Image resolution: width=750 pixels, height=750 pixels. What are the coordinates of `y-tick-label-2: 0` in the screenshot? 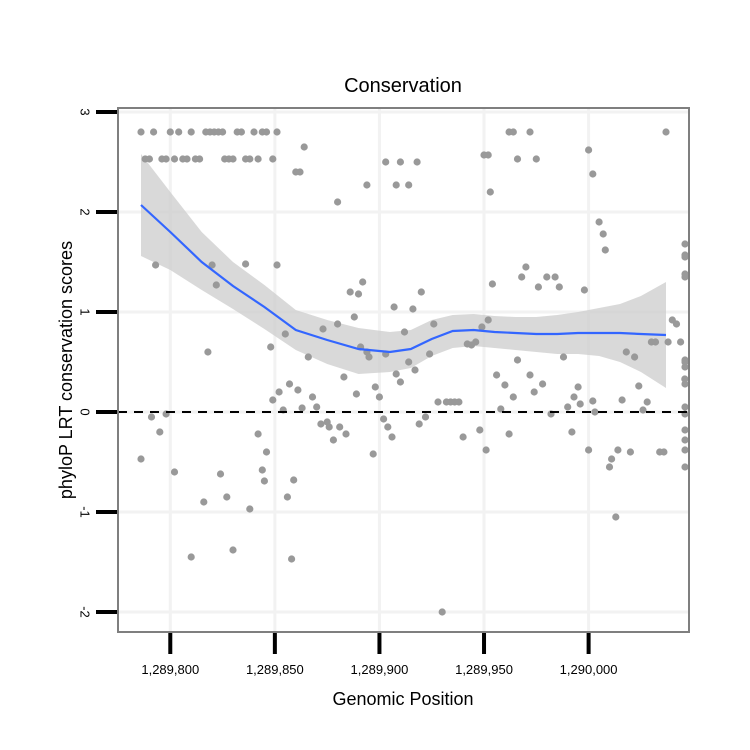 It's located at (85, 411).